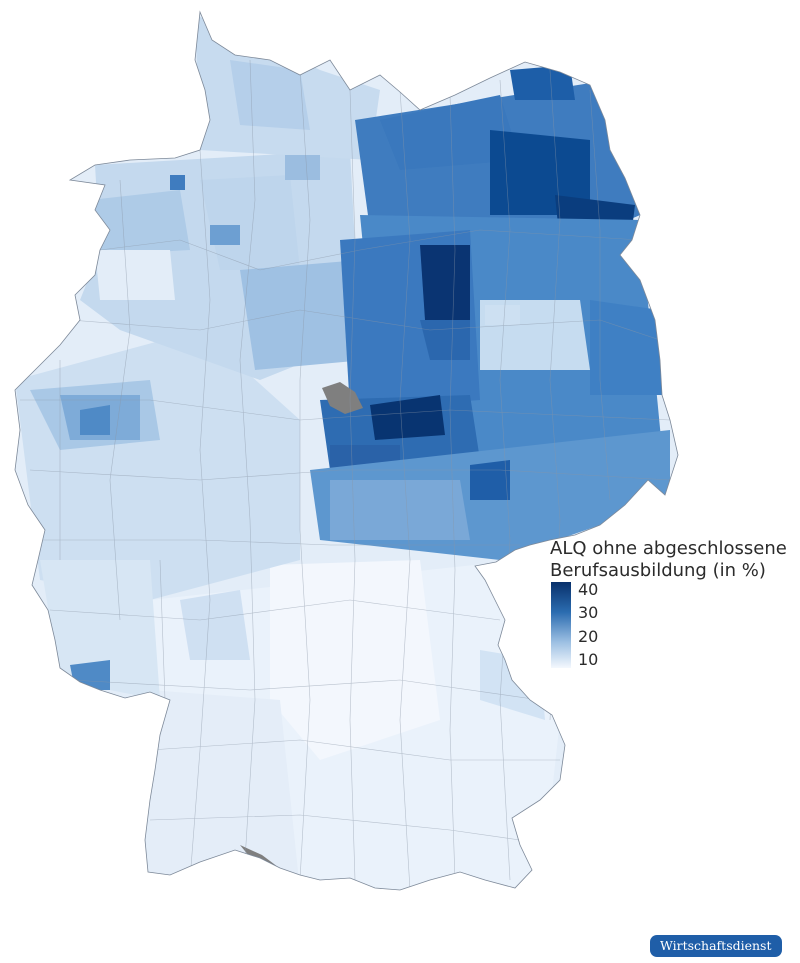 The image size is (800, 963). What do you see at coordinates (668, 548) in the screenshot?
I see `legend-title-line1: ALQ ohne abgeschlossene` at bounding box center [668, 548].